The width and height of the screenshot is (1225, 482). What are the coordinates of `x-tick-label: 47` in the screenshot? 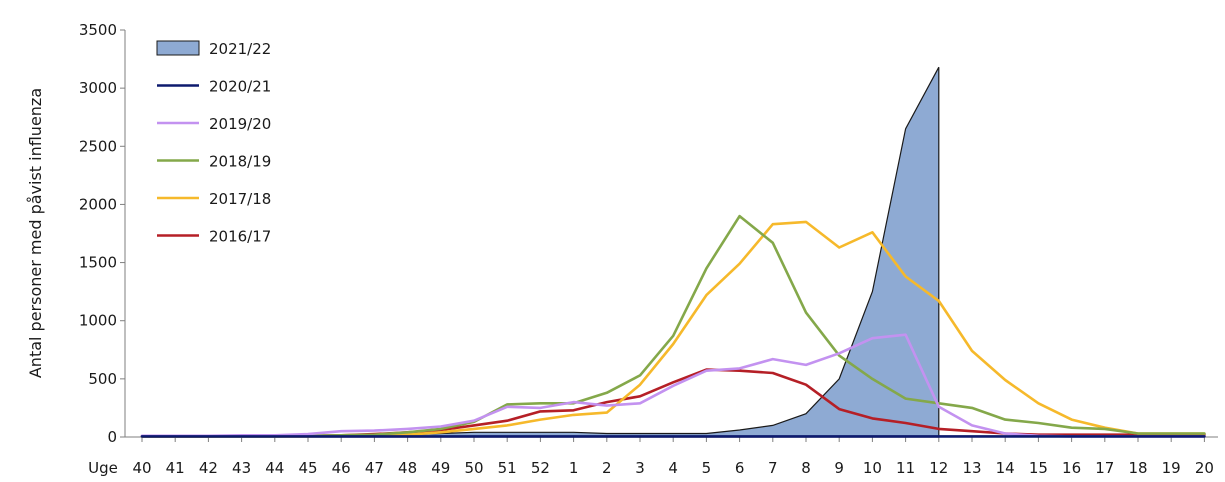 It's located at (374, 468).